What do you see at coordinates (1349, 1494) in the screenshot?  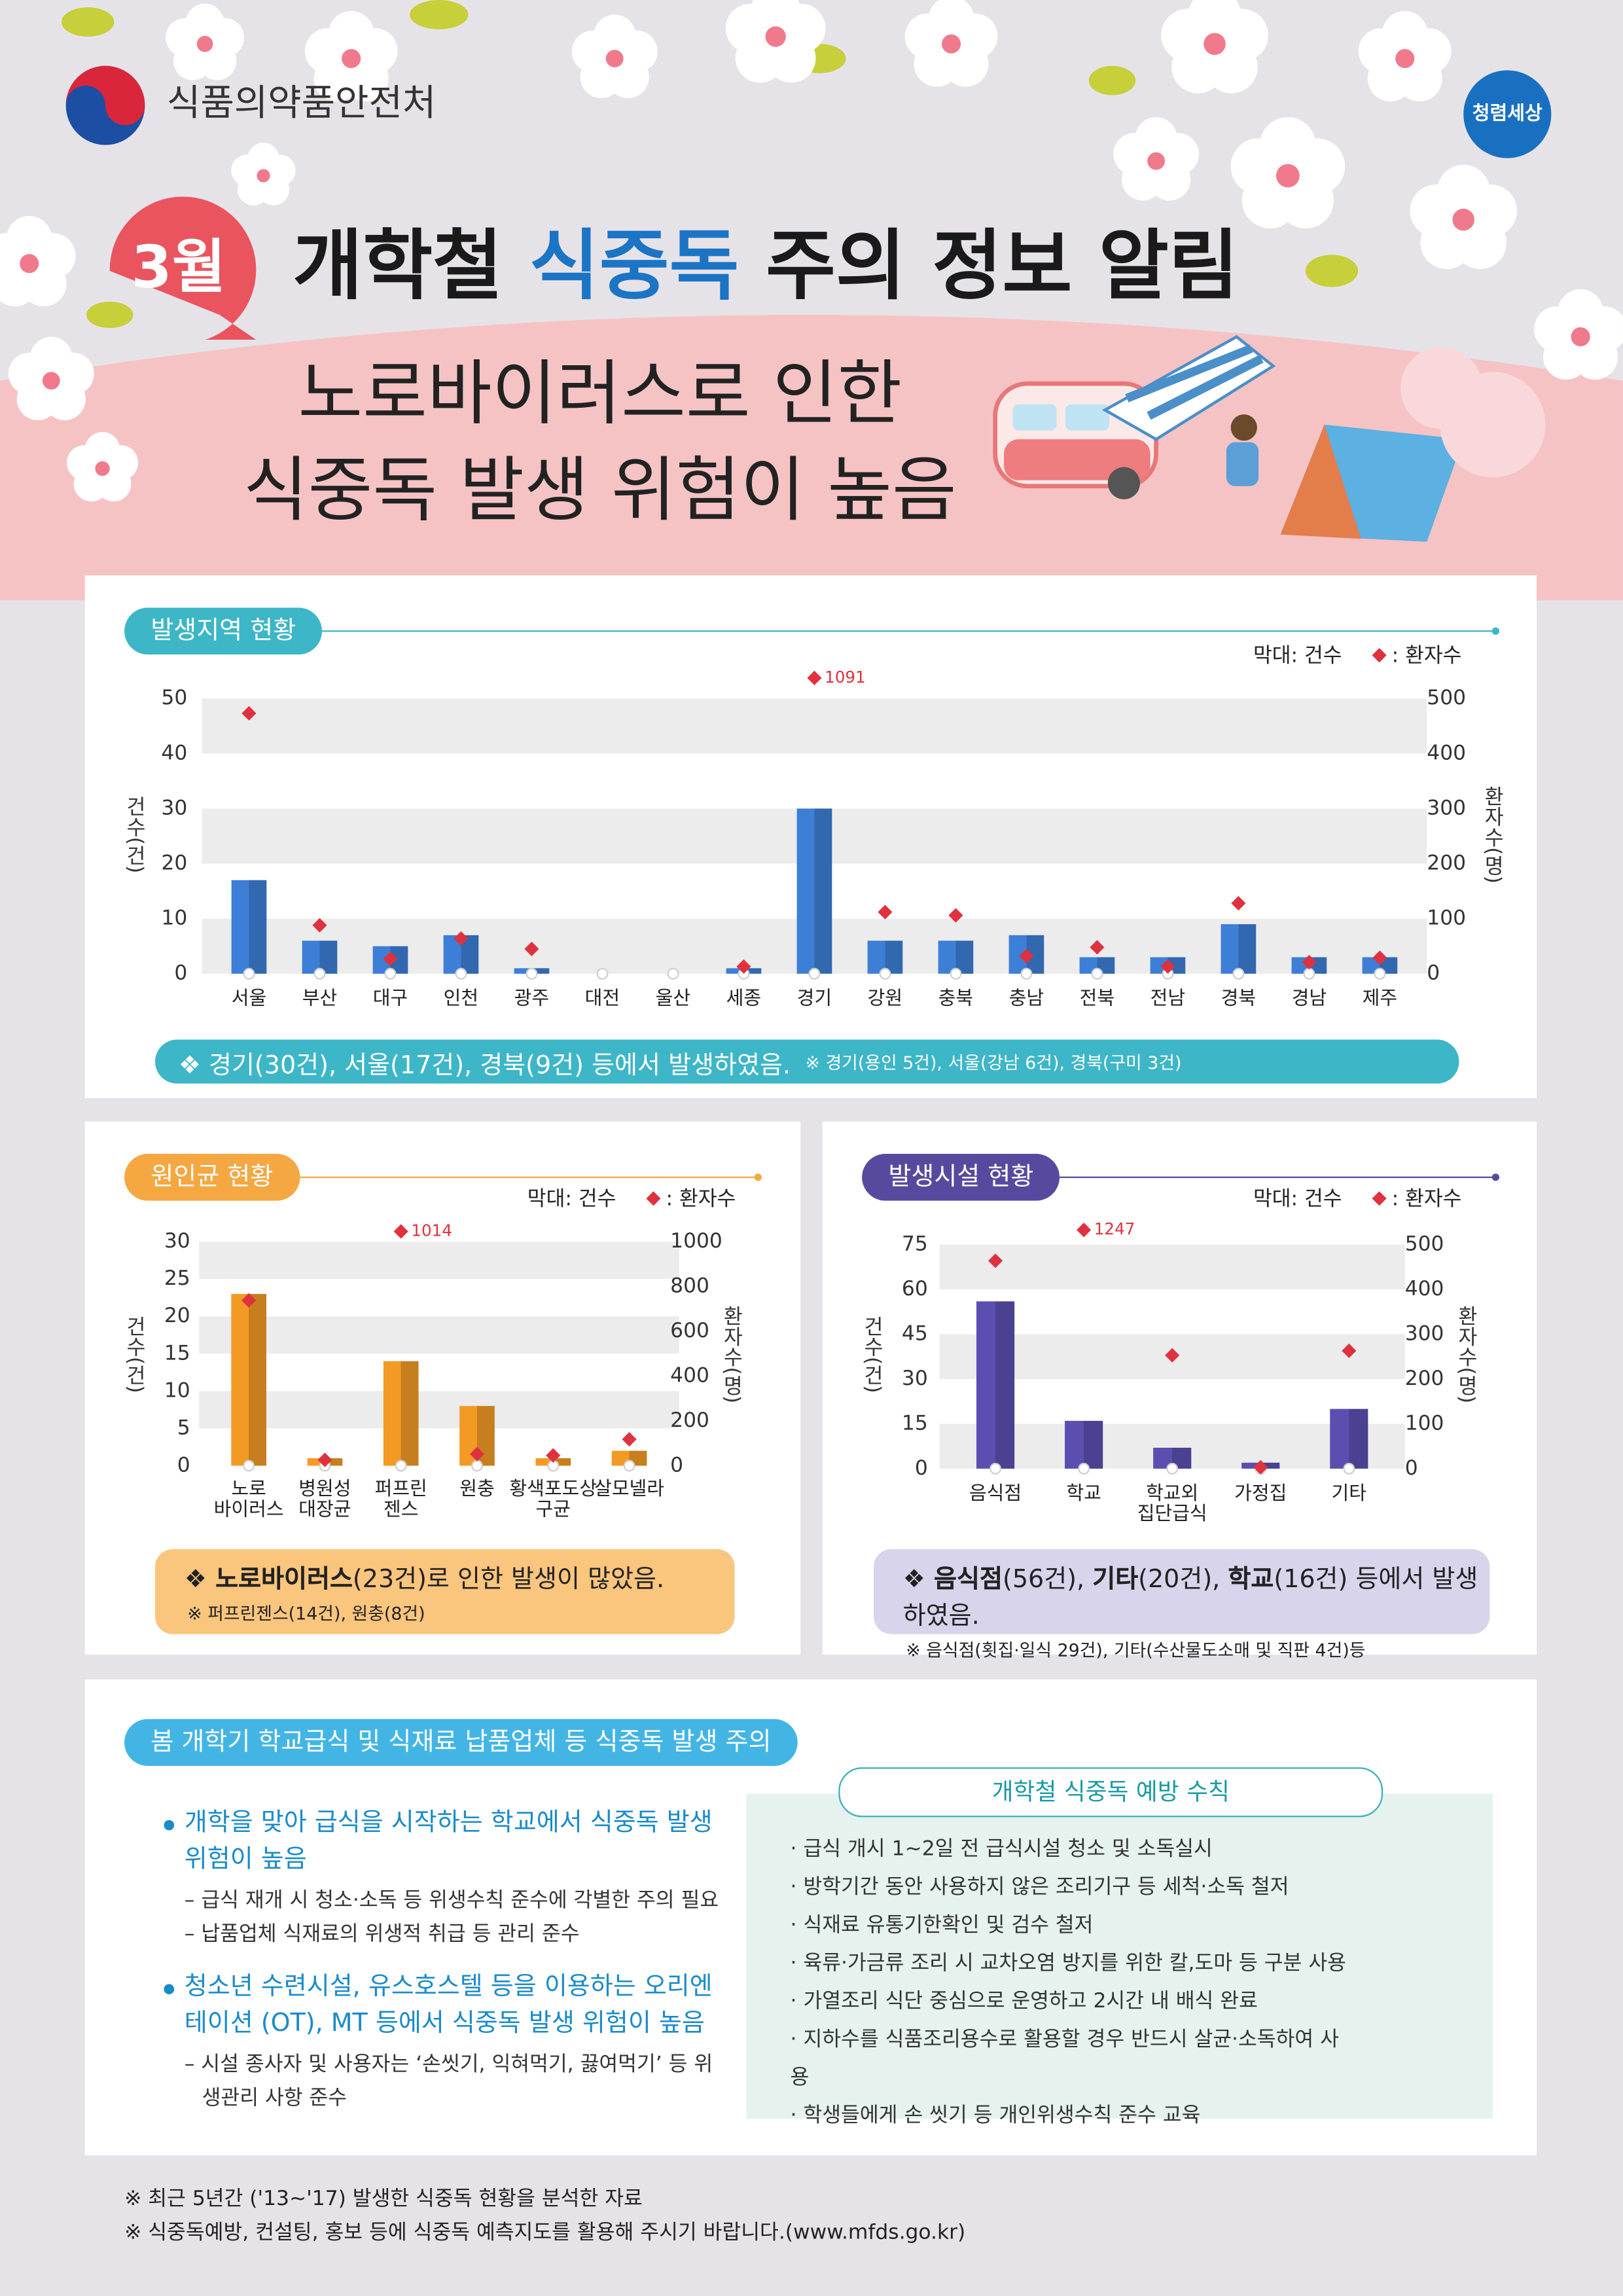 I see `x-tick-label: 기타` at bounding box center [1349, 1494].